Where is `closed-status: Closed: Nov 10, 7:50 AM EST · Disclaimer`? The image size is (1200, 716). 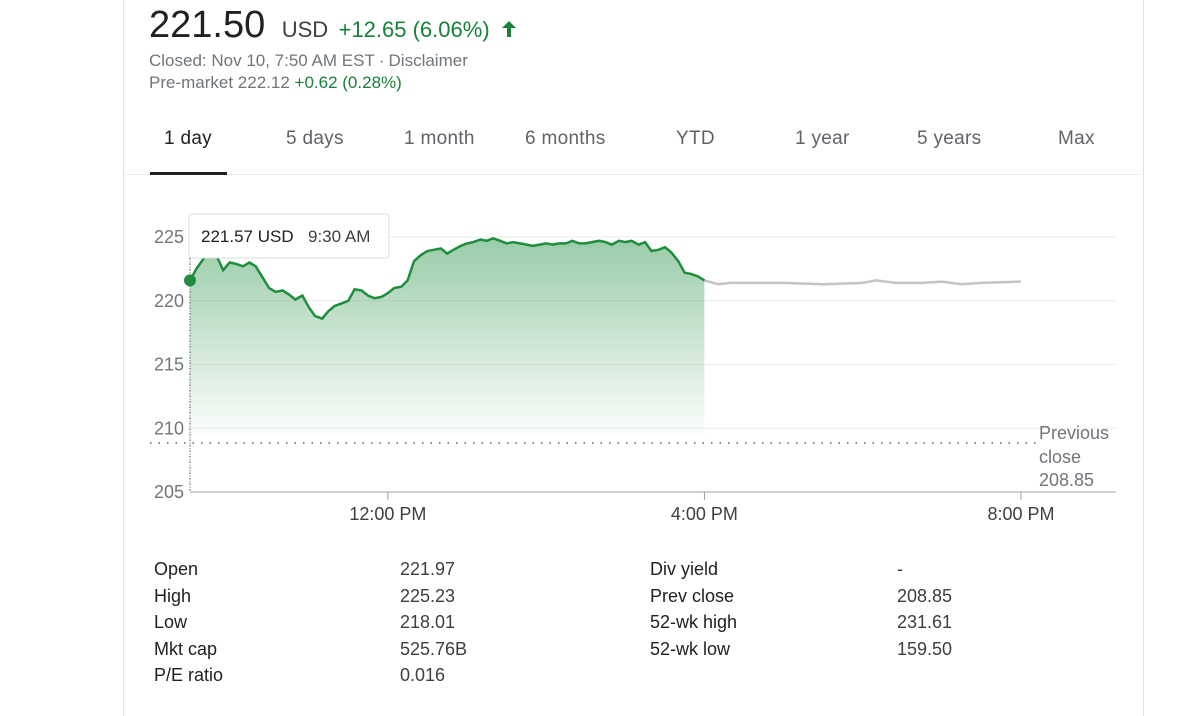
closed-status: Closed: Nov 10, 7:50 AM EST · Disclaimer is located at coordinates (308, 61).